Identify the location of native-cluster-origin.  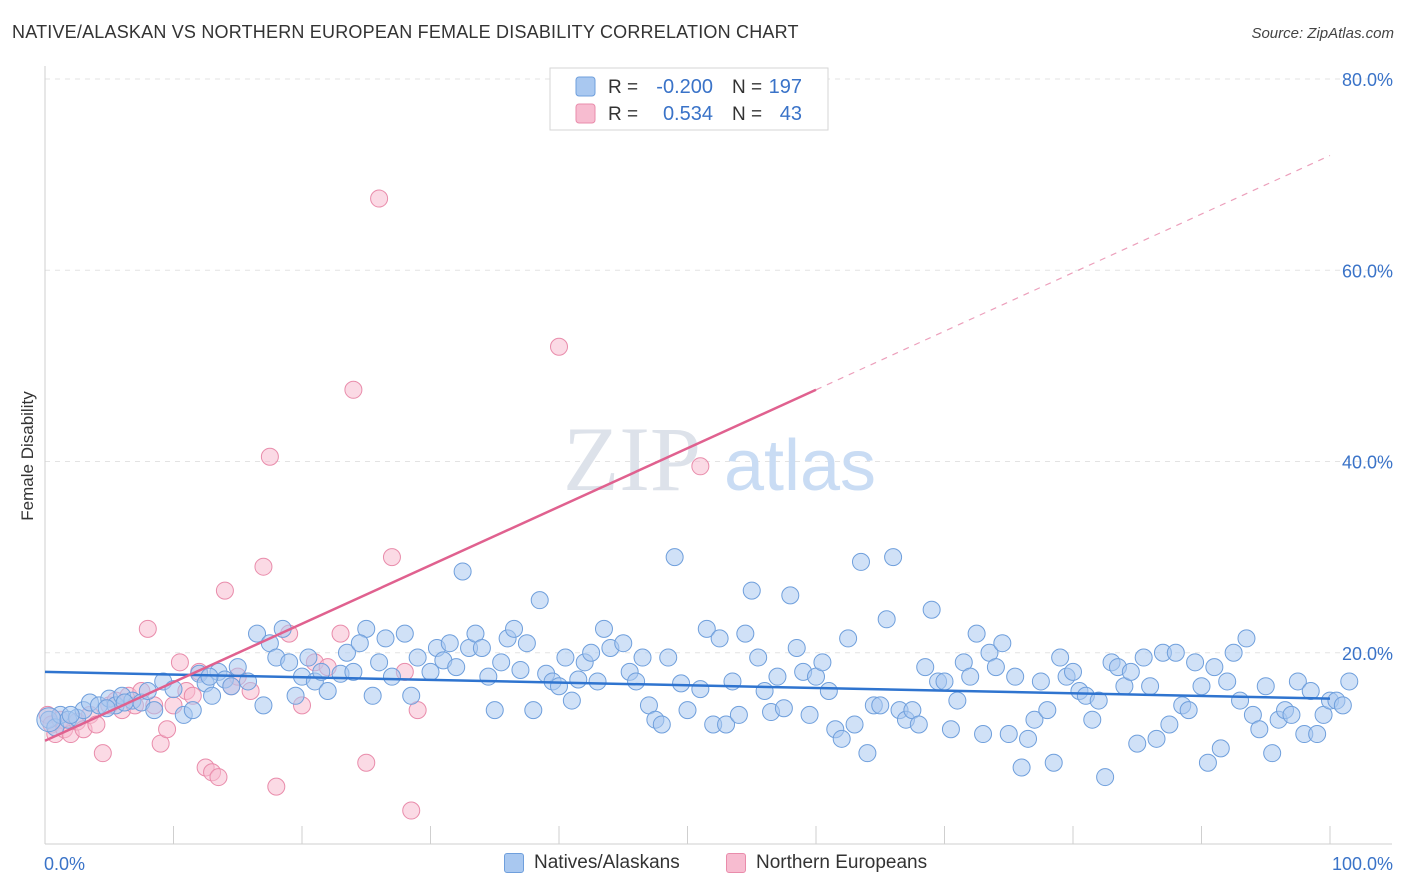
(49, 720).